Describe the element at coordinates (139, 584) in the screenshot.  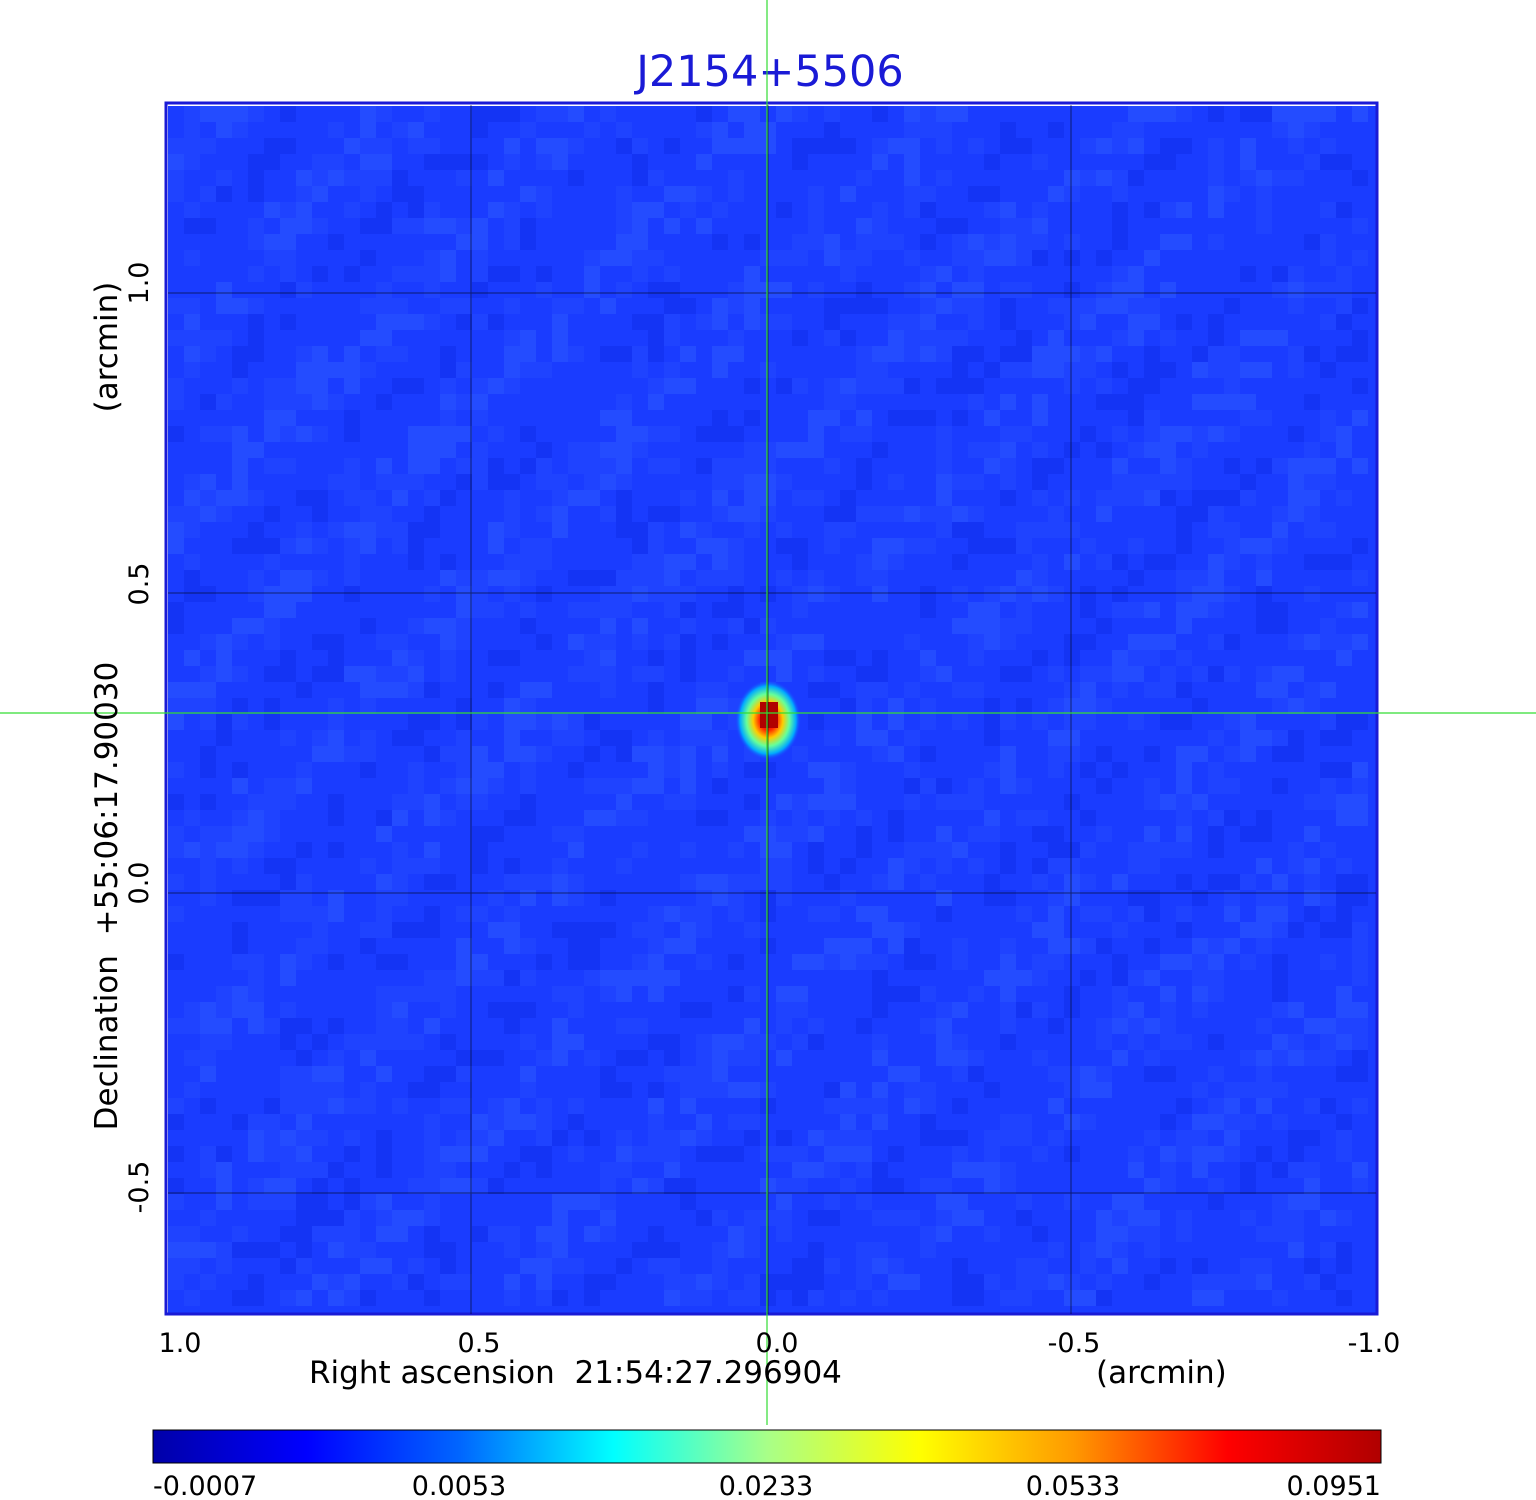
I see `y-tick-label: 0.5` at that location.